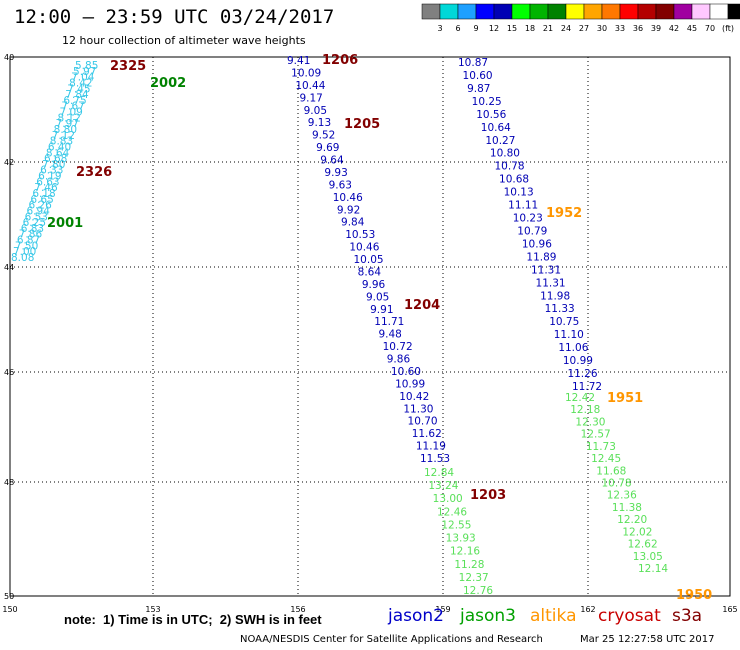  What do you see at coordinates (553, 616) in the screenshot?
I see `legend-altika: altika` at bounding box center [553, 616].